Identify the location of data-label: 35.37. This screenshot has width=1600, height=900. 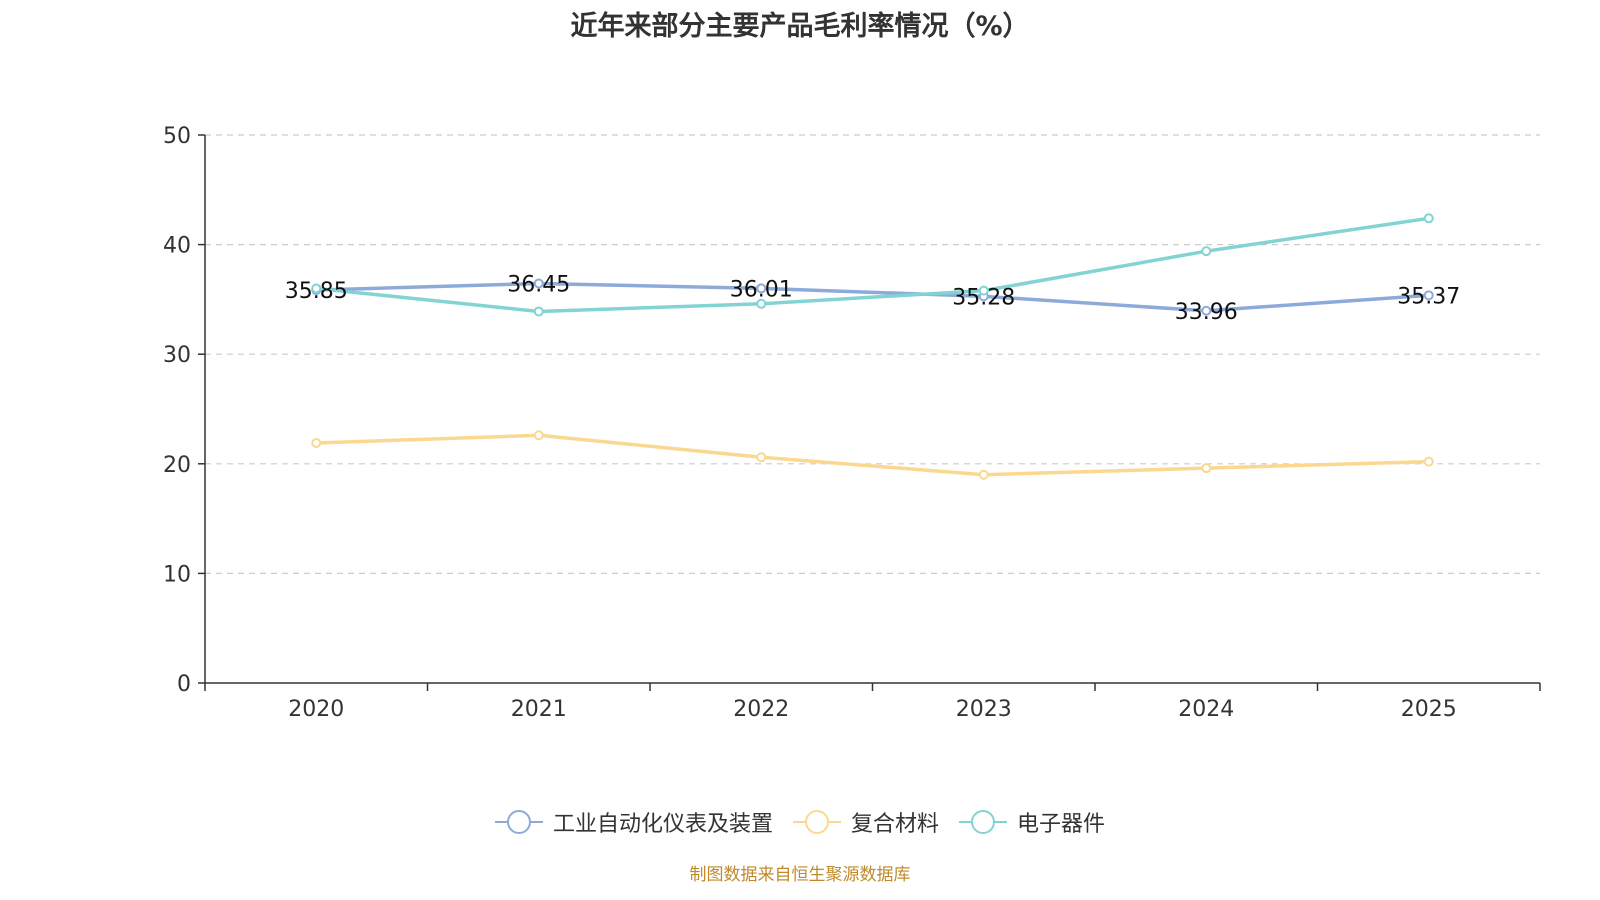
(1428, 296).